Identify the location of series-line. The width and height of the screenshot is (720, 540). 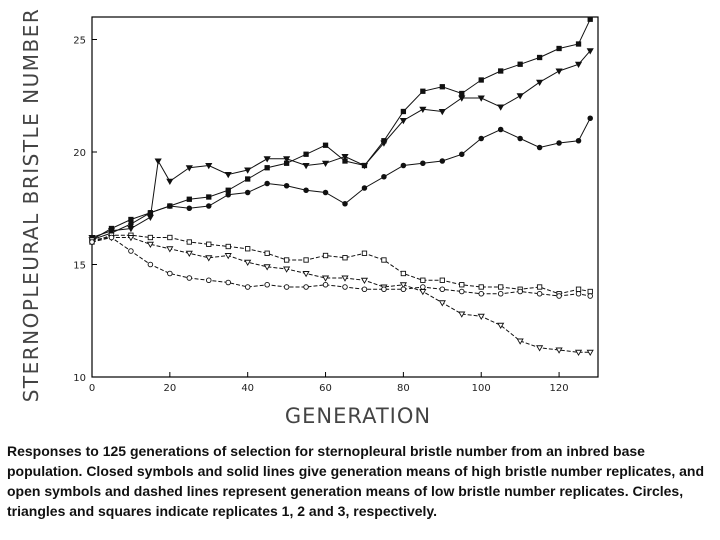
(341, 264).